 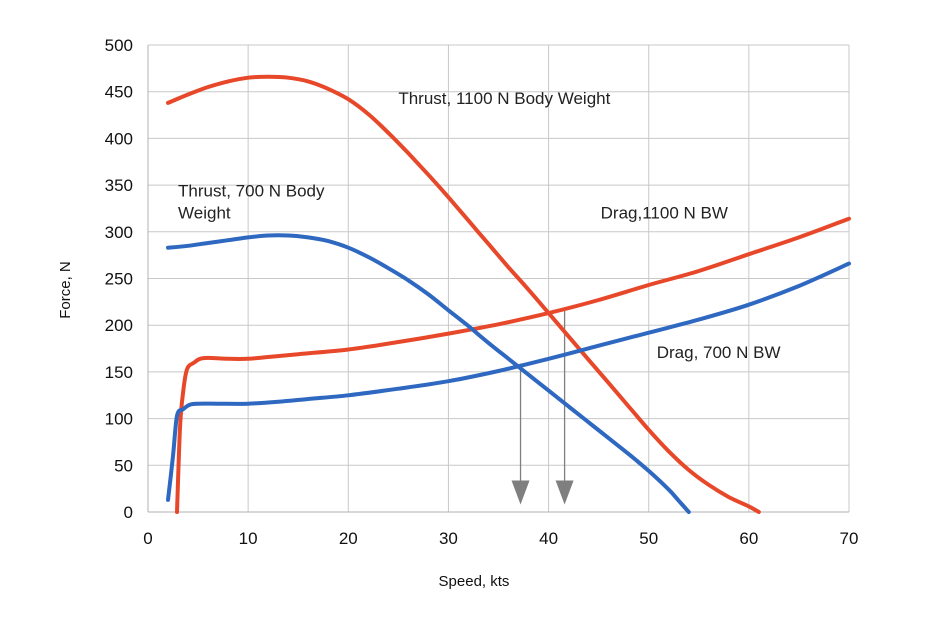 What do you see at coordinates (128, 512) in the screenshot?
I see `y-tick-label: 0` at bounding box center [128, 512].